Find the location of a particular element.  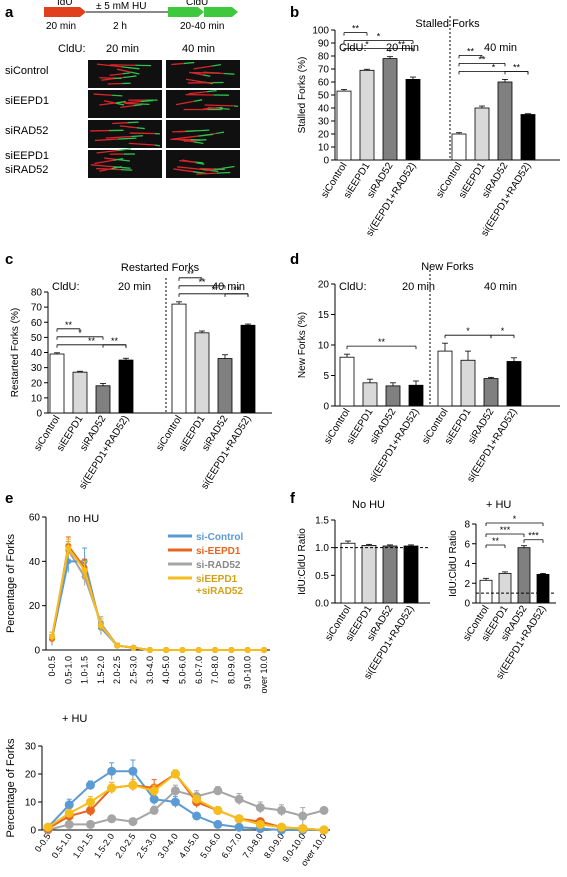

y-axis-label: Stalled Forks (%) is located at coordinates (302, 95).